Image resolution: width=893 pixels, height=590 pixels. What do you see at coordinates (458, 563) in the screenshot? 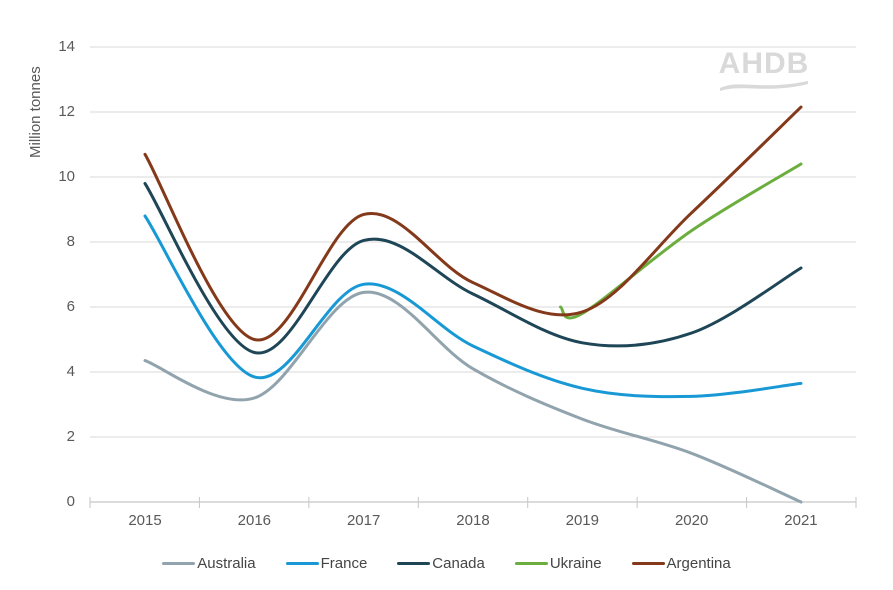
I see `legend-label: Canada` at bounding box center [458, 563].